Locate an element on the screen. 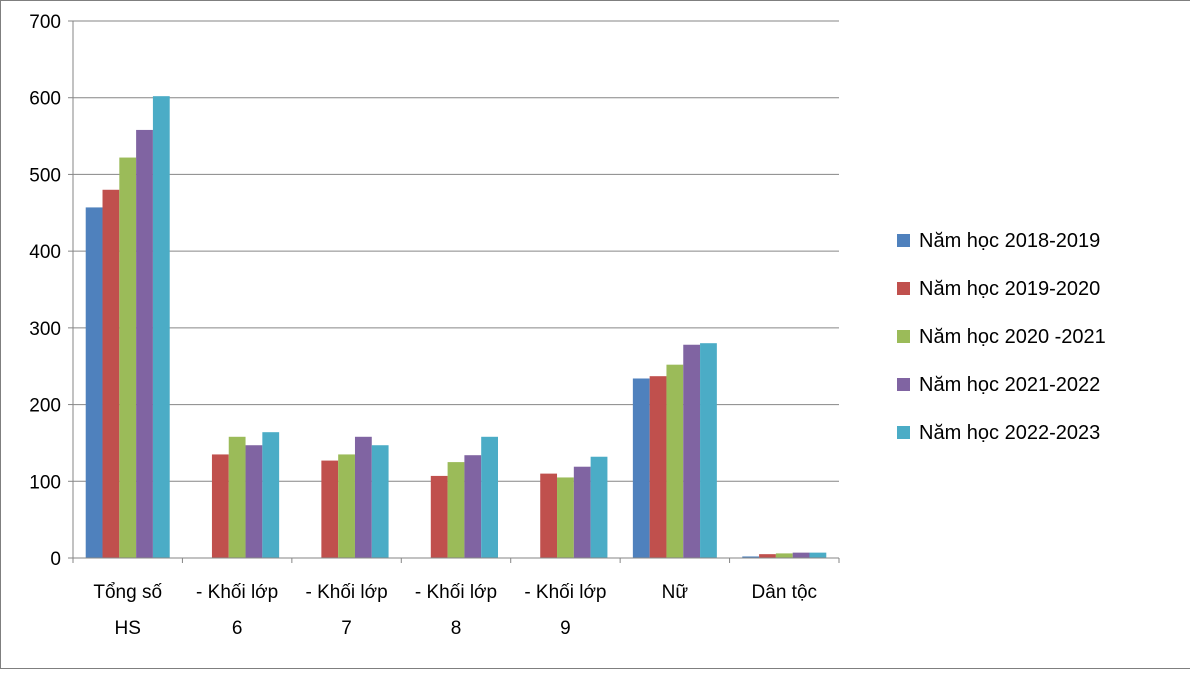 The width and height of the screenshot is (1190, 675). x-tick-label: 6 is located at coordinates (237, 628).